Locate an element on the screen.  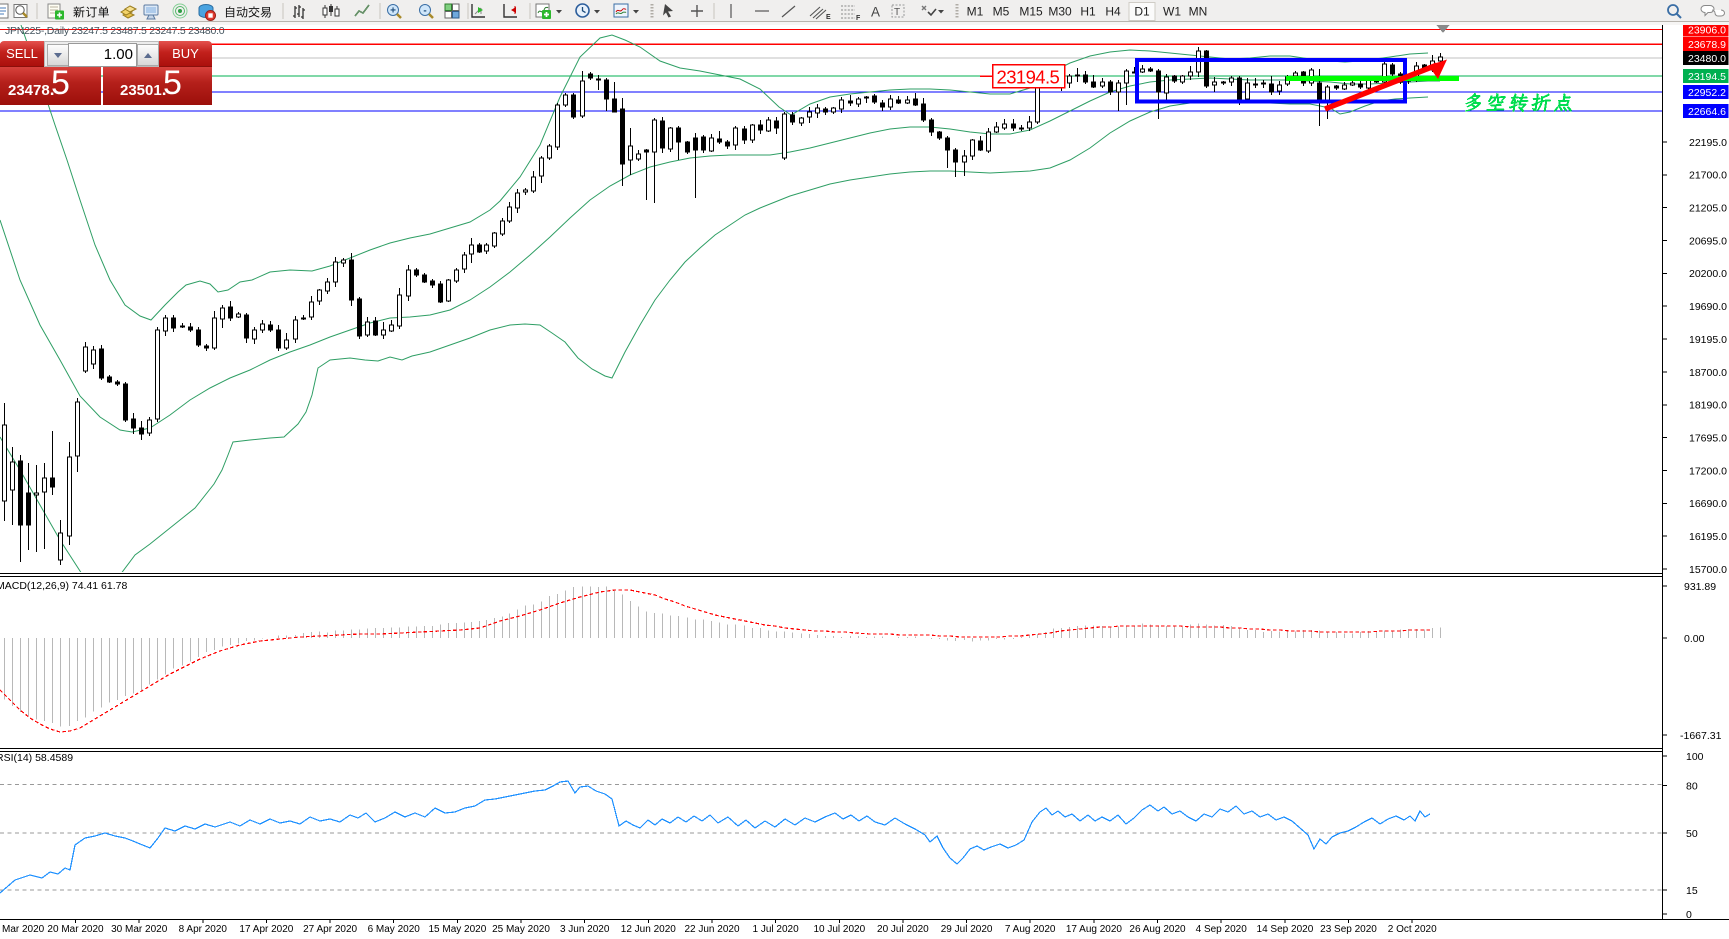
svg-text: 29 Jul 2020 is located at coordinates (967, 929).